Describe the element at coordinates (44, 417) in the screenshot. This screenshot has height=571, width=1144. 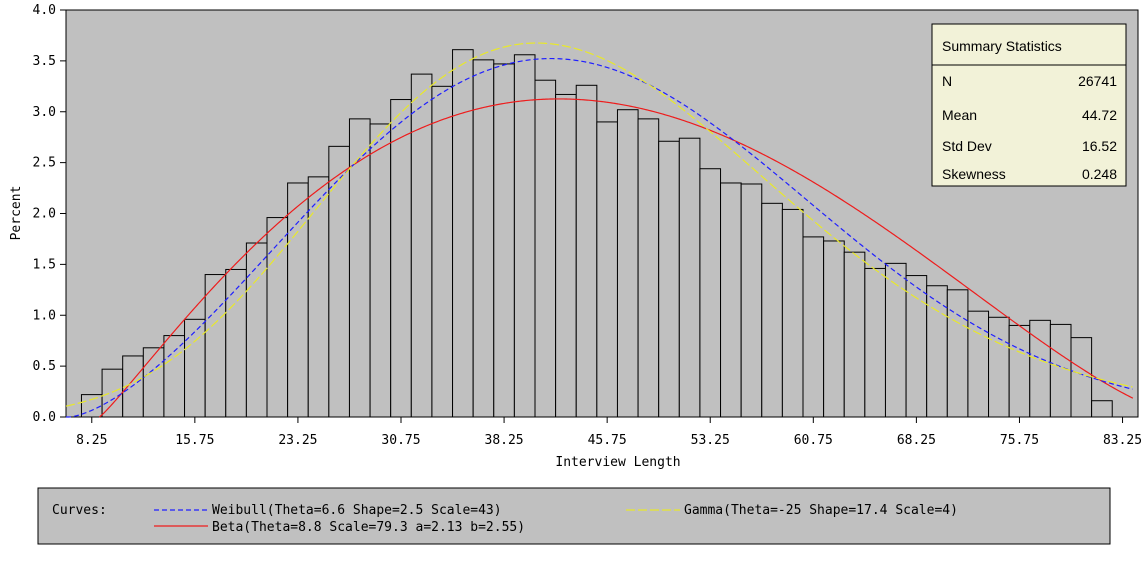
I see `y-tick-label: 0.0` at that location.